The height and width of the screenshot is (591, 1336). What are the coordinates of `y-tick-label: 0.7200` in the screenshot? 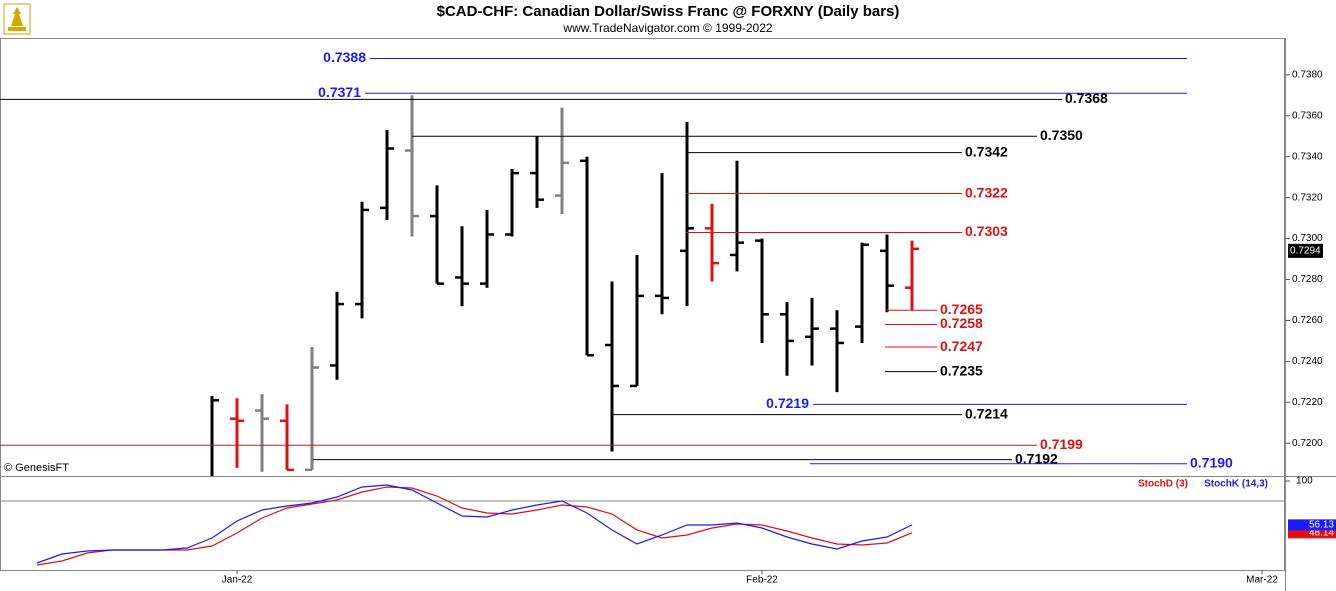 It's located at (1307, 443).